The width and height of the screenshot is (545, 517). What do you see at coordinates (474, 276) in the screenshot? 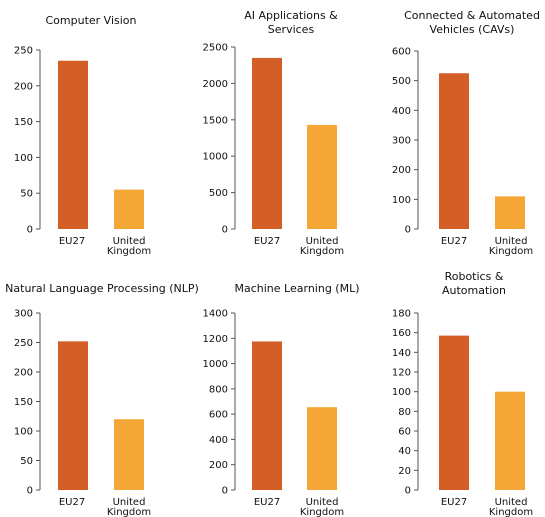
I see `chart-title-line: Robotics &` at bounding box center [474, 276].